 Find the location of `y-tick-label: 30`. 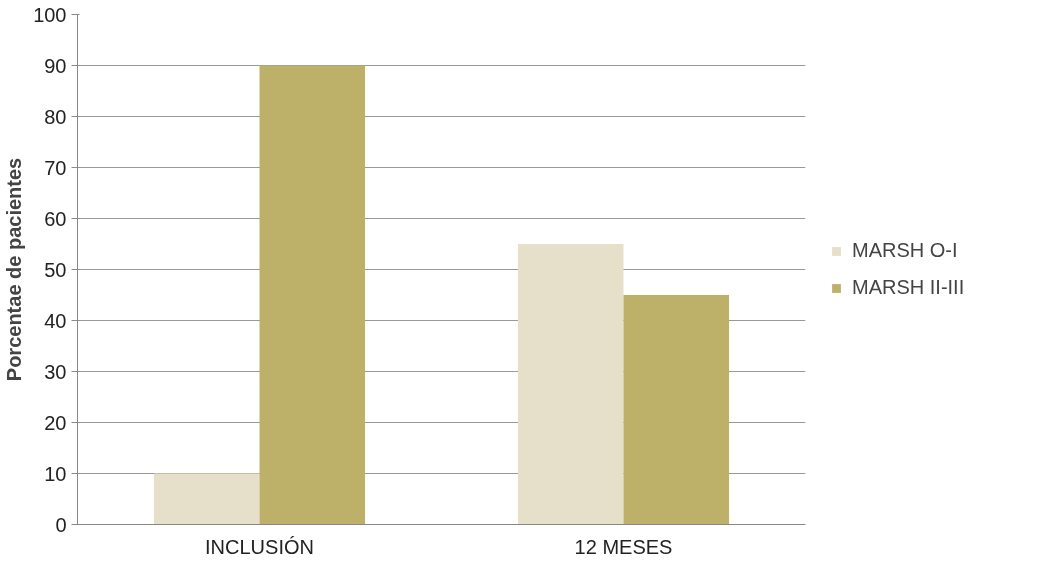

y-tick-label: 30 is located at coordinates (55, 371).